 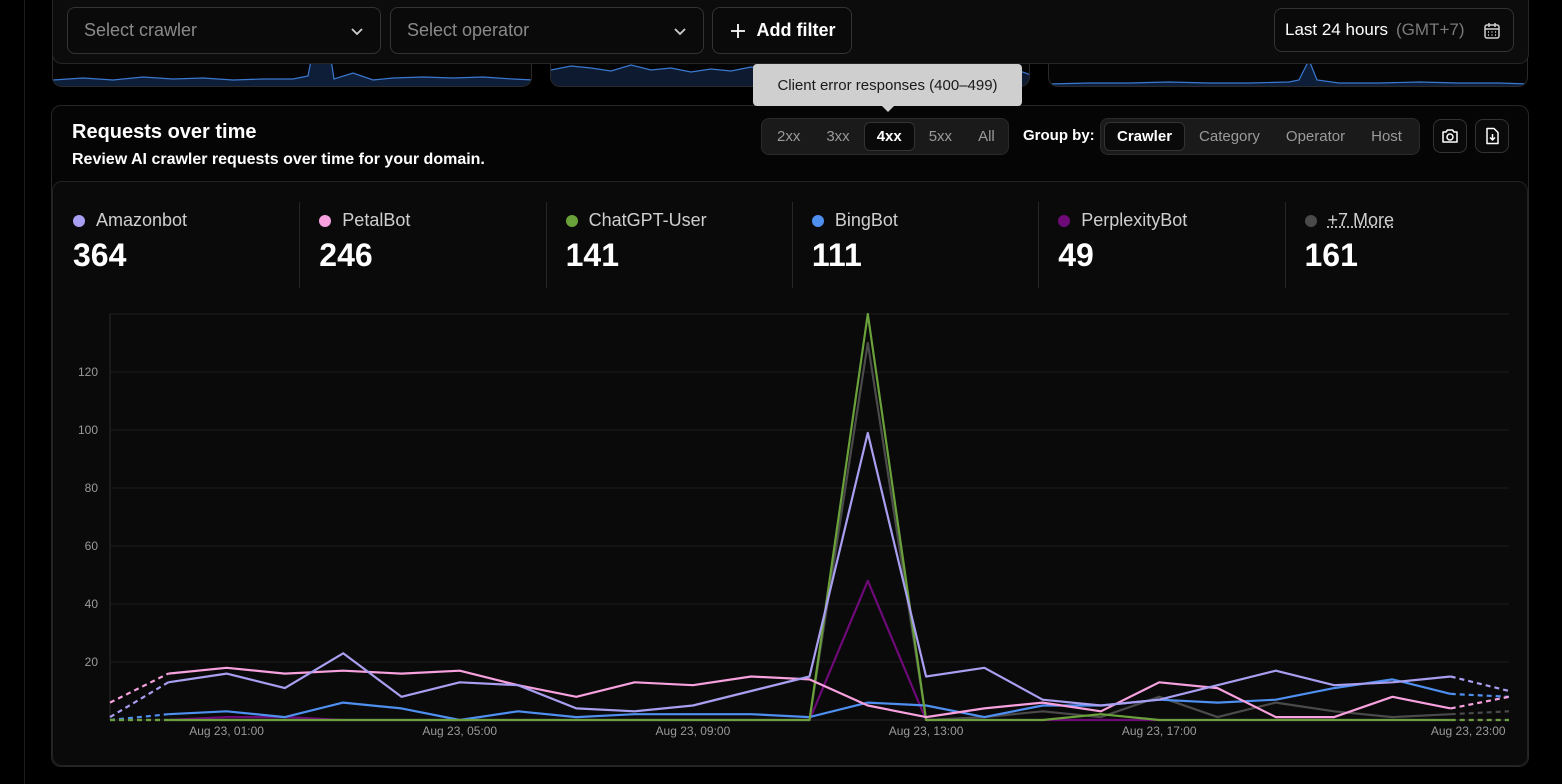 What do you see at coordinates (1171, 245) in the screenshot?
I see `legend-item: PerplexityBot 49` at bounding box center [1171, 245].